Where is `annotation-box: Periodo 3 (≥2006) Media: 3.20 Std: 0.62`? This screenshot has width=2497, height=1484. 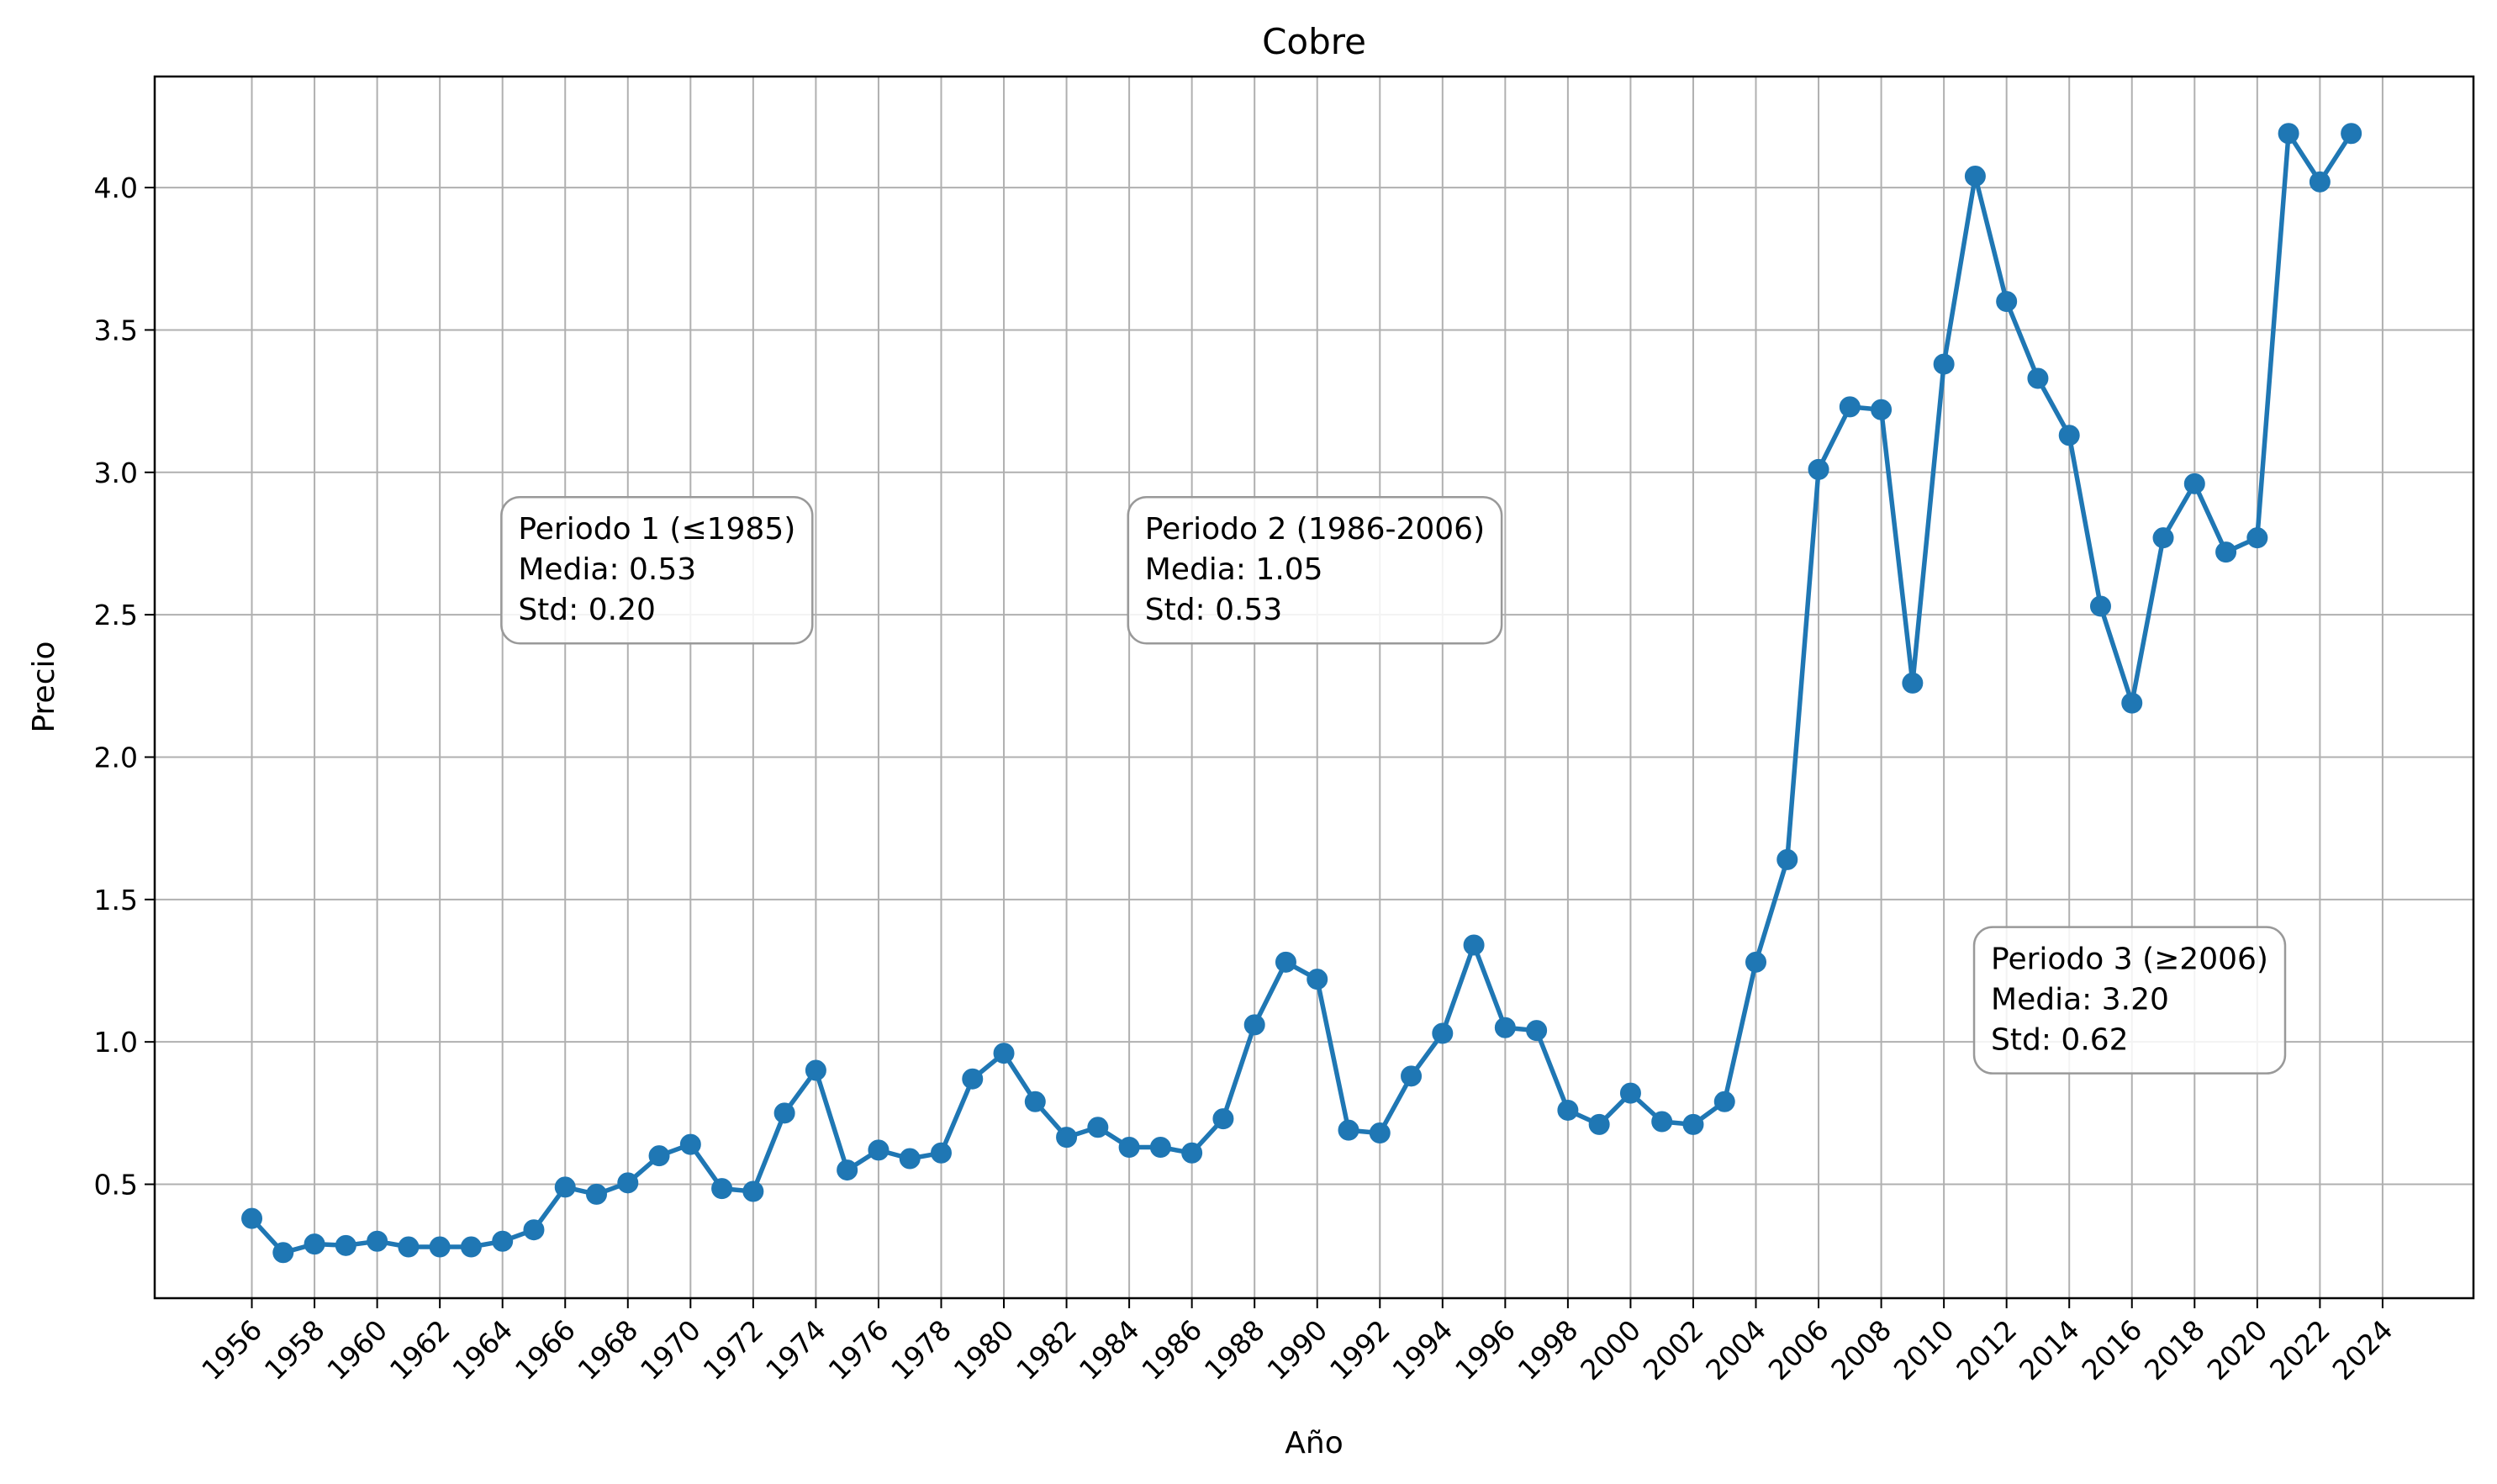
annotation-box: Periodo 3 (≥2006) Media: 3.20 Std: 0.62 is located at coordinates (2129, 1001).